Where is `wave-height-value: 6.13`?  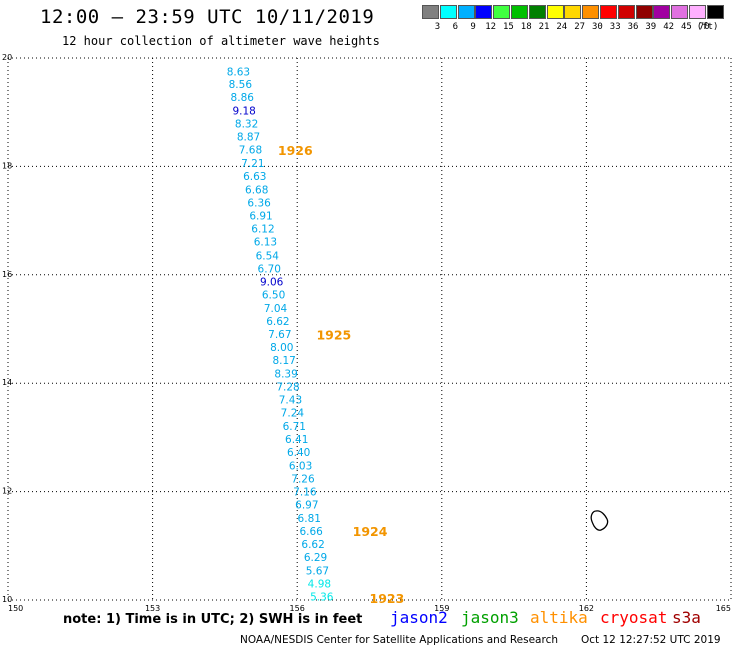 wave-height-value: 6.13 is located at coordinates (265, 243).